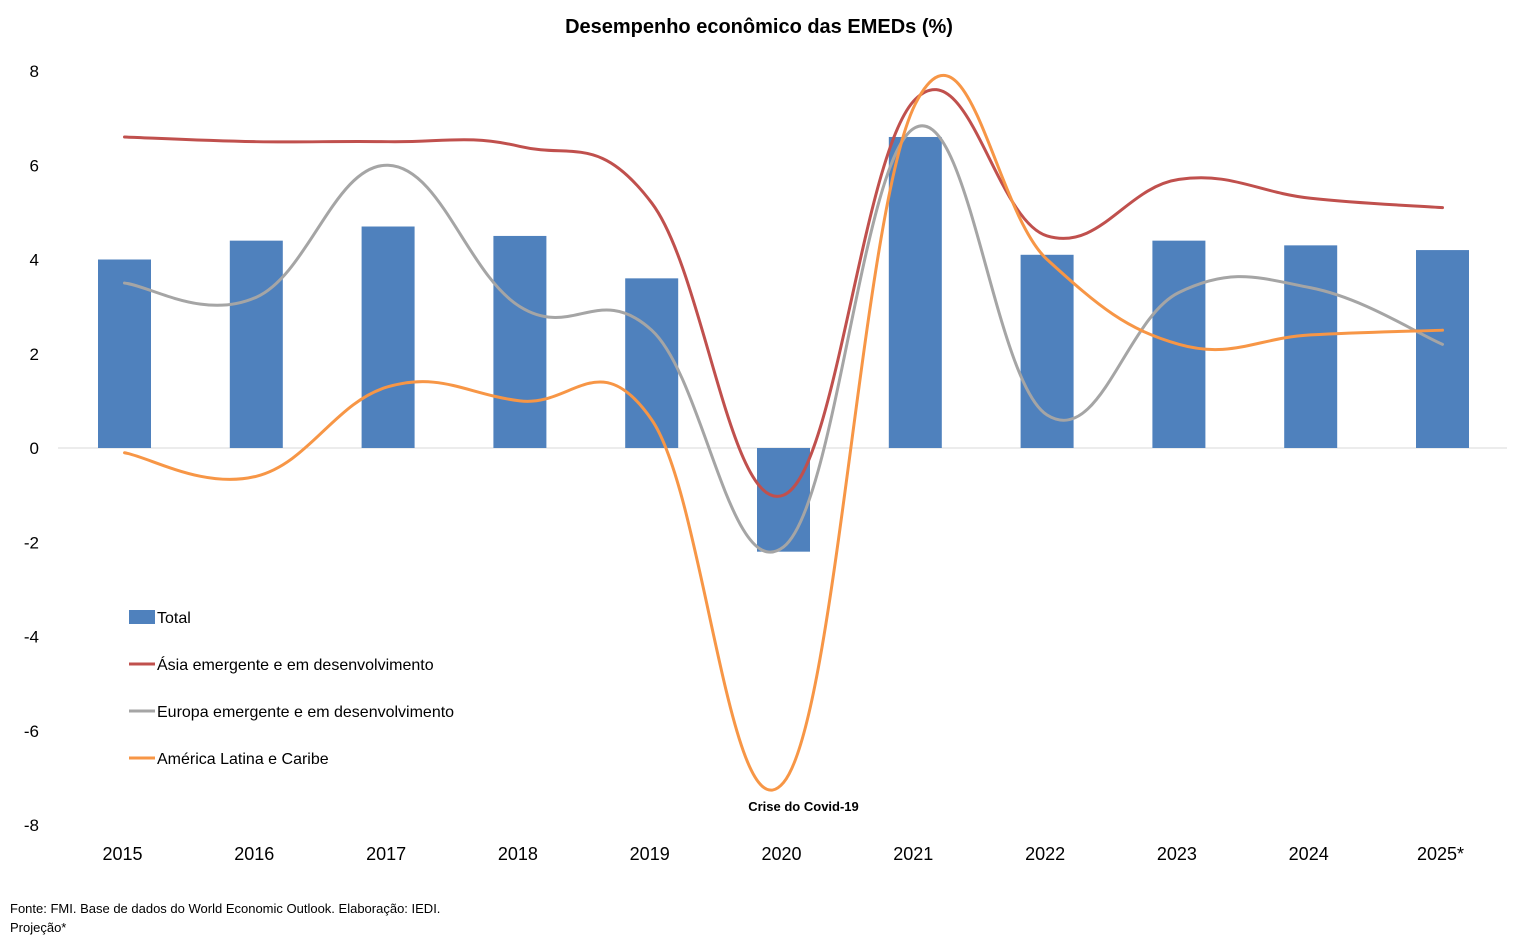 The height and width of the screenshot is (947, 1519). I want to click on x-tick-label: 2019, so click(650, 854).